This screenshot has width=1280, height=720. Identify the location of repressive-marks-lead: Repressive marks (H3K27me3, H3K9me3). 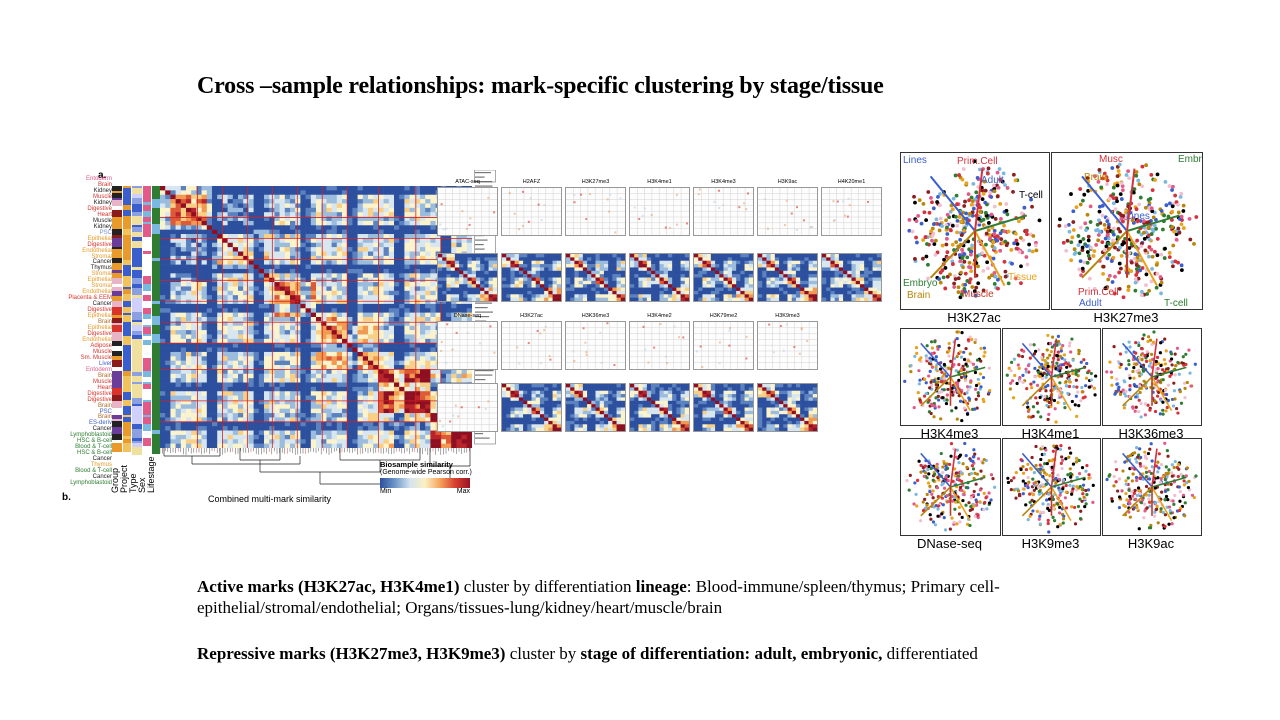
(351, 653).